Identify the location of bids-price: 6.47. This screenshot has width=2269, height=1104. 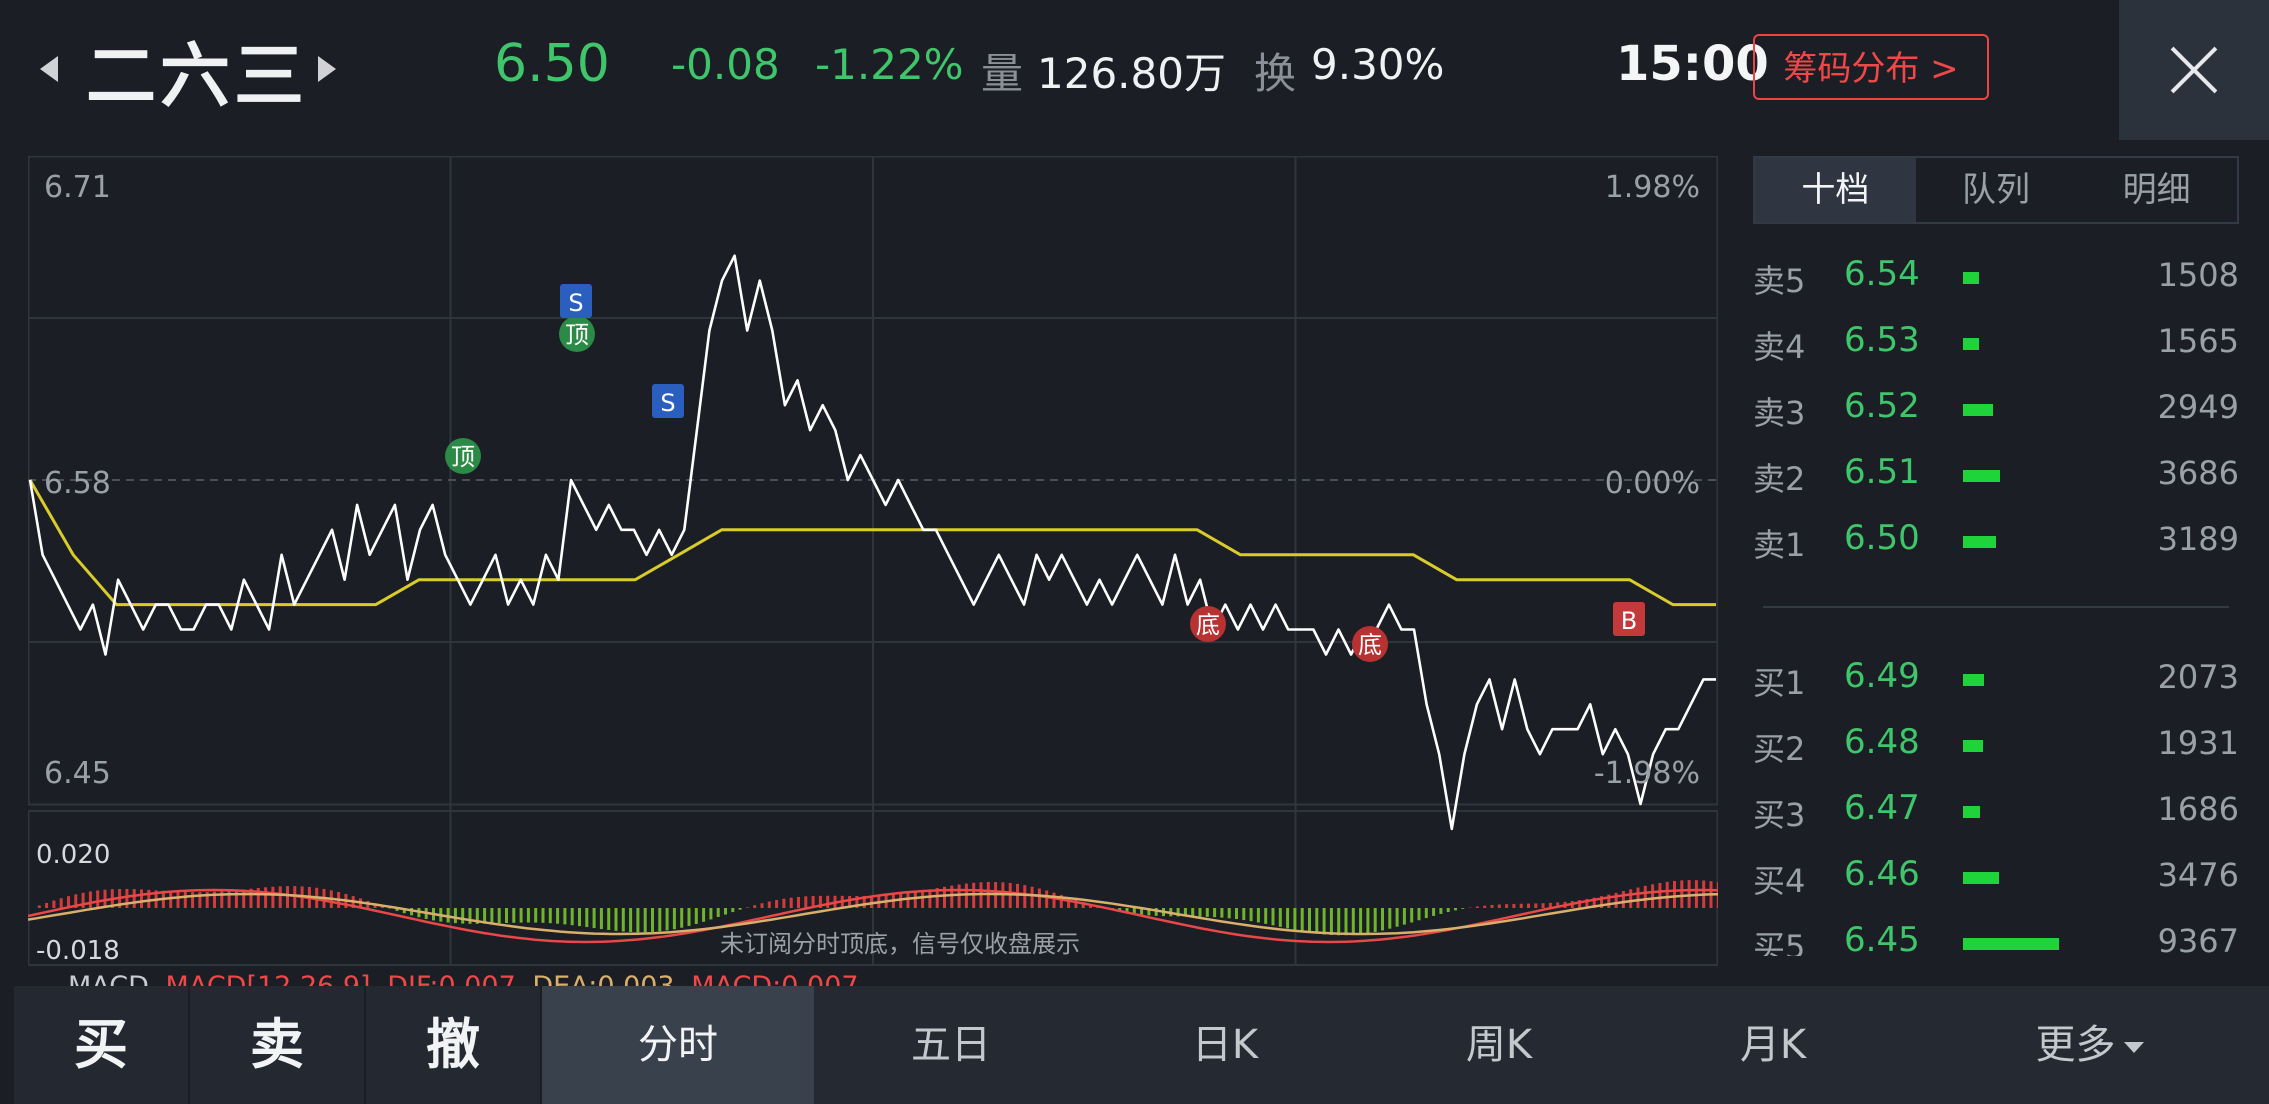
(1882, 808).